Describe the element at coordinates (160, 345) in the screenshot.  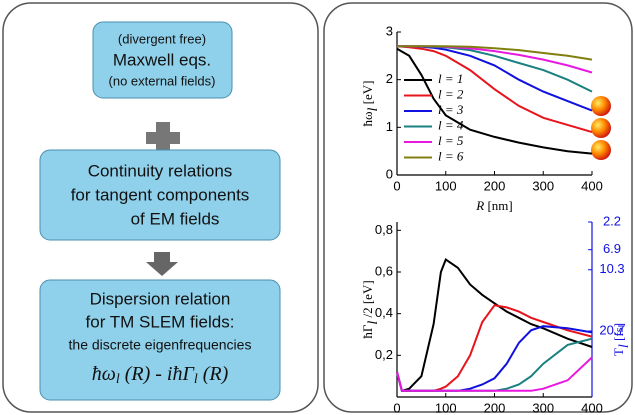
I see `node-text: the discrete eigenfrequencies` at that location.